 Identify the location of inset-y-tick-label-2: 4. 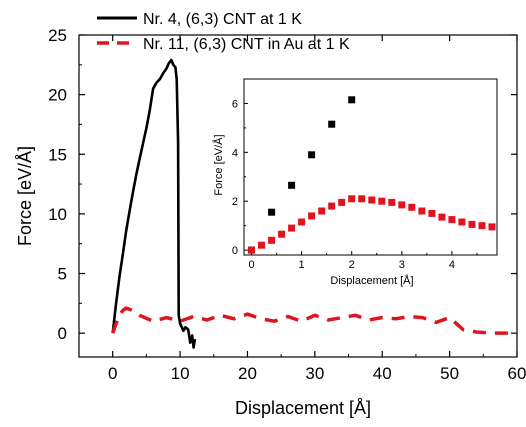
(235, 153).